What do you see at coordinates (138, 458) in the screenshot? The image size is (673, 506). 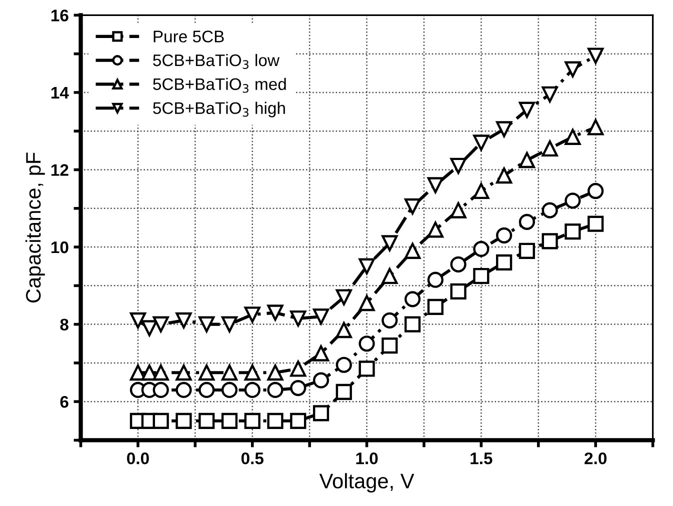 I see `x-tick-label: 0.0` at bounding box center [138, 458].